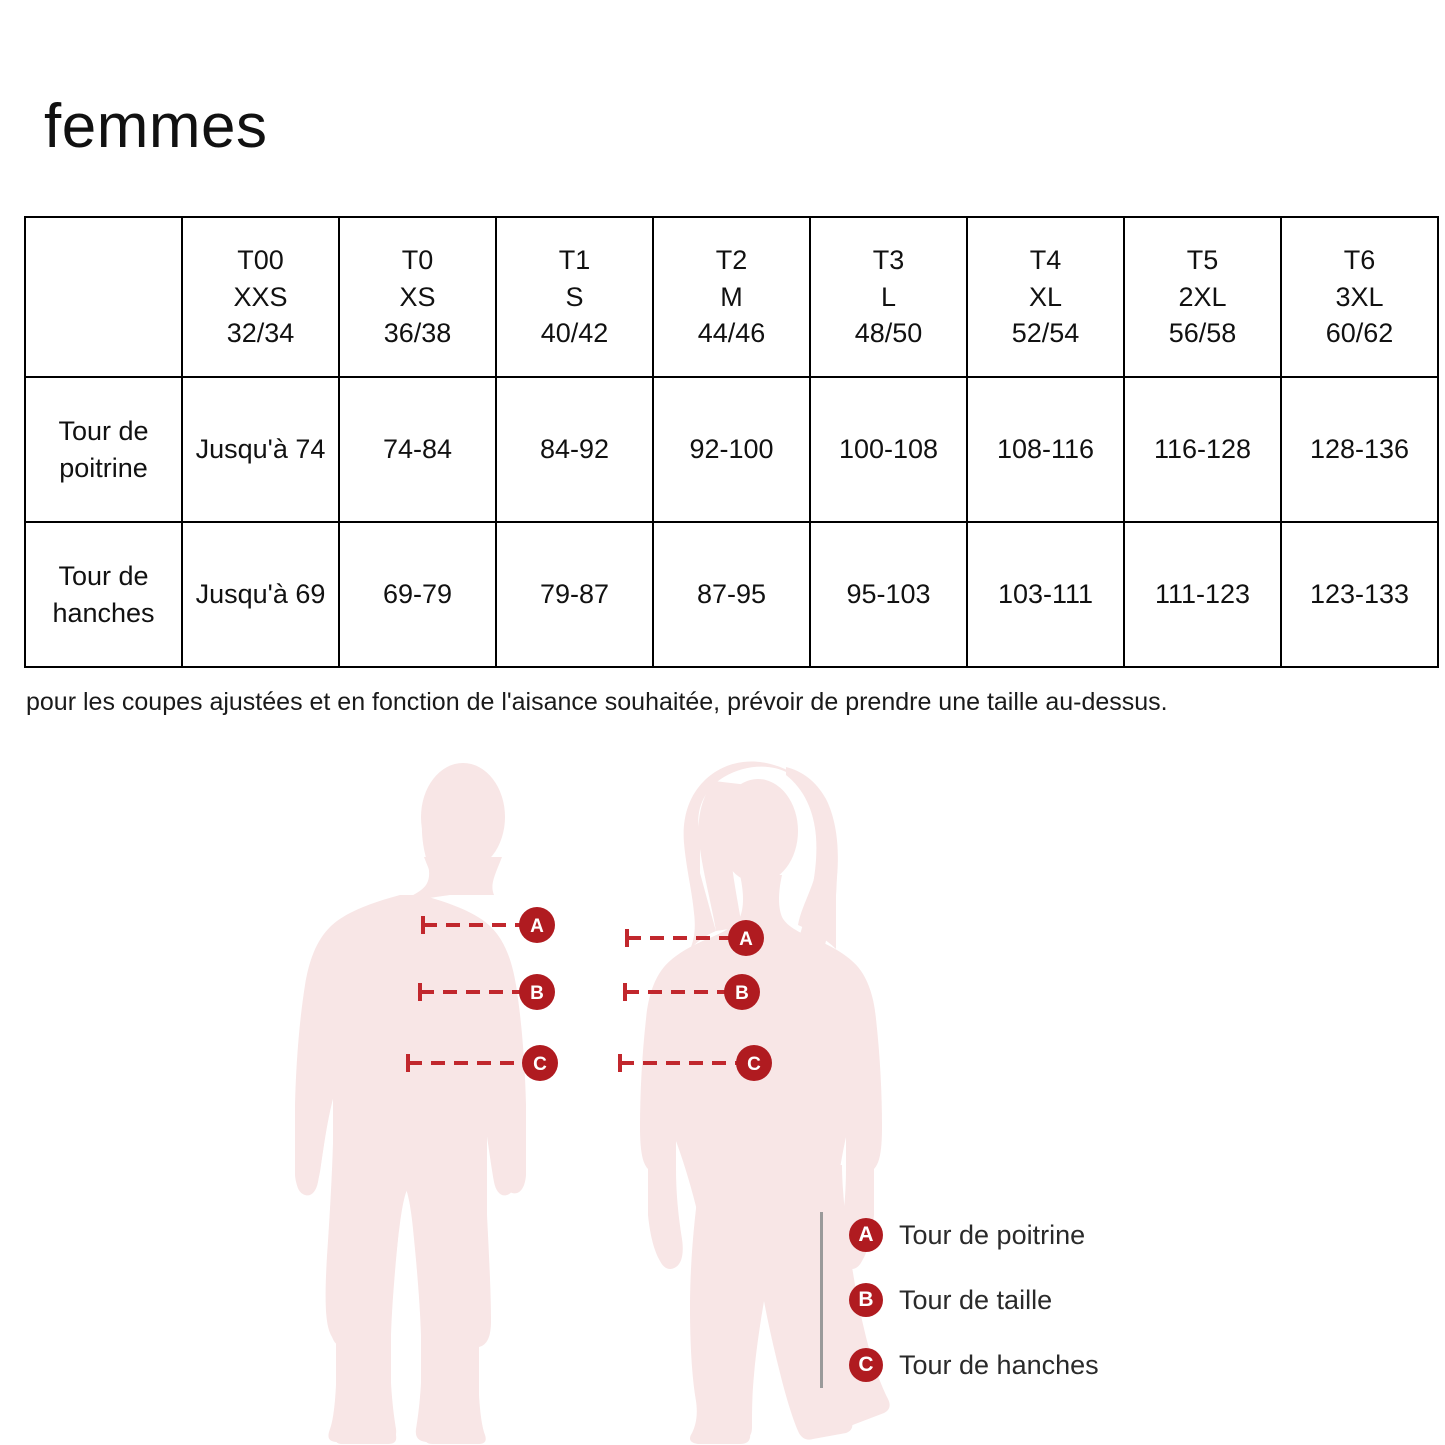  I want to click on cell-hanches-t2: 87-95, so click(731, 594).